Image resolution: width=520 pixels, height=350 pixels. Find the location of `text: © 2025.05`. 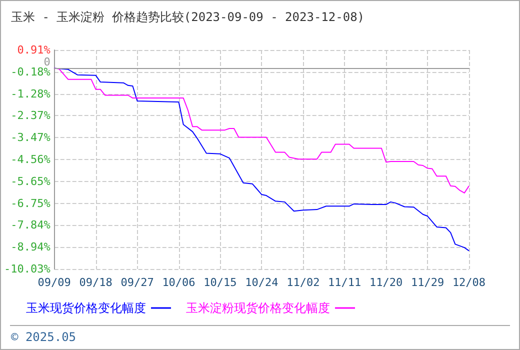

text: © 2025.05 is located at coordinates (43, 337).